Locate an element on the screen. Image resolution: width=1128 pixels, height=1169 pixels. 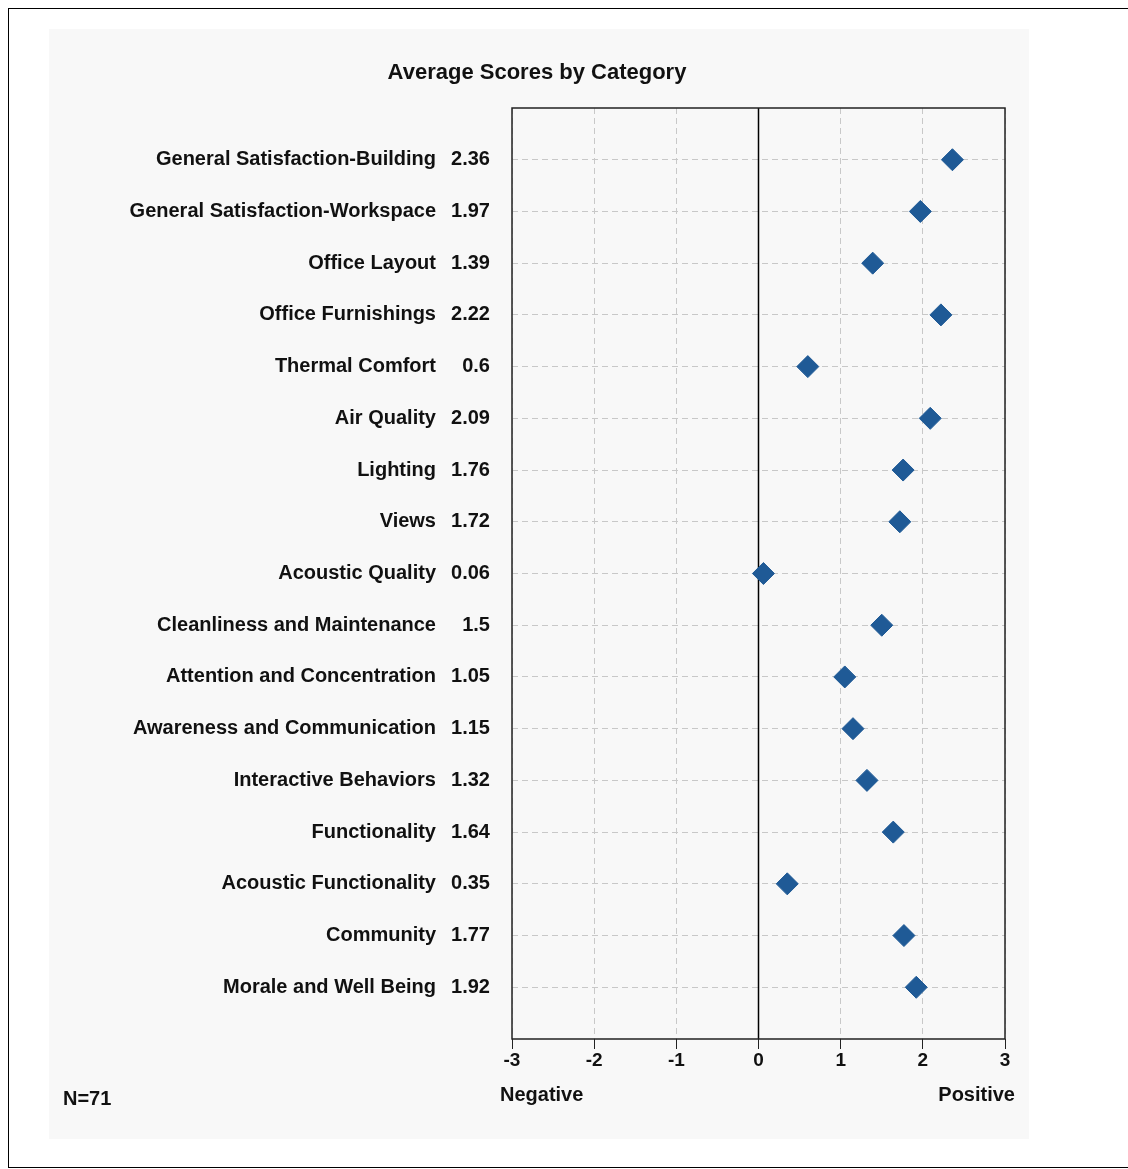
data-label: 1.15 is located at coordinates (470, 727).